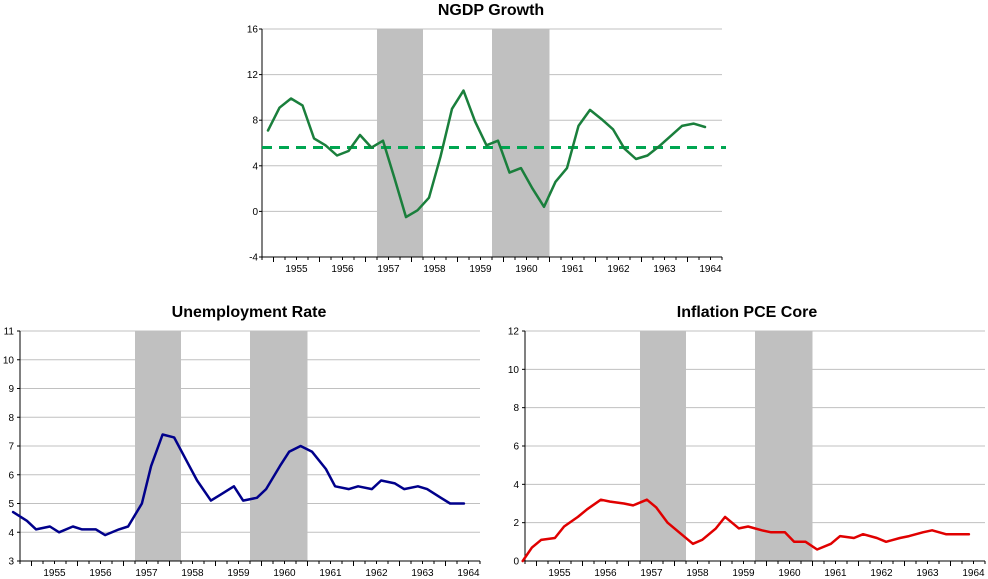 The image size is (988, 579). Describe the element at coordinates (480, 269) in the screenshot. I see `x-tick-label: 1959` at that location.